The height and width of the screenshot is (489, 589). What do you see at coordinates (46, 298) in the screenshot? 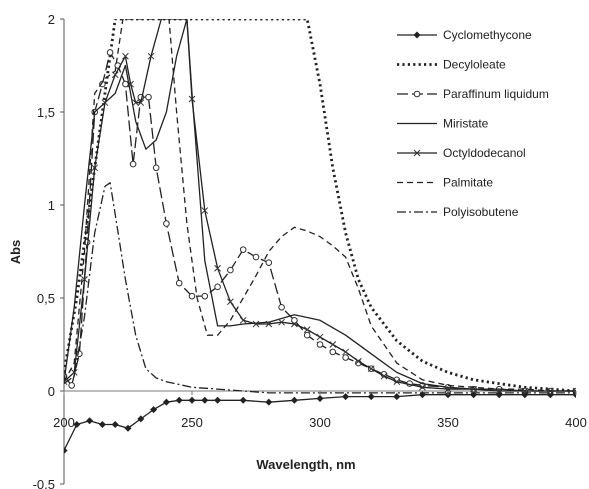
I see `y-tick-label: 0,5` at bounding box center [46, 298].